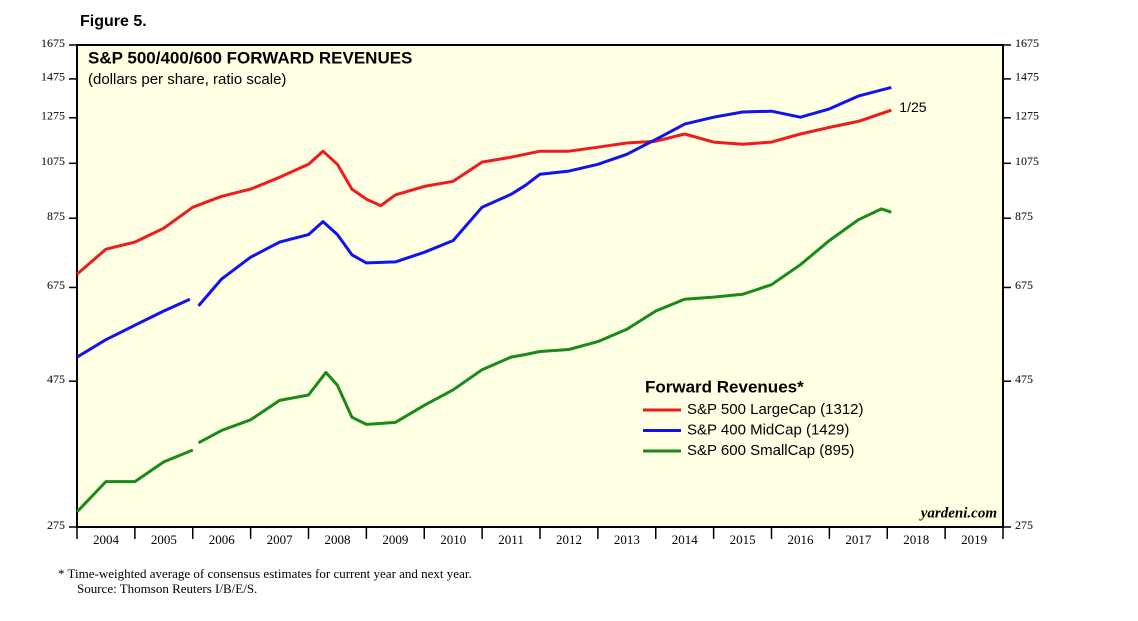 Image resolution: width=1138 pixels, height=621 pixels. I want to click on x-tick-label: 2007, so click(280, 539).